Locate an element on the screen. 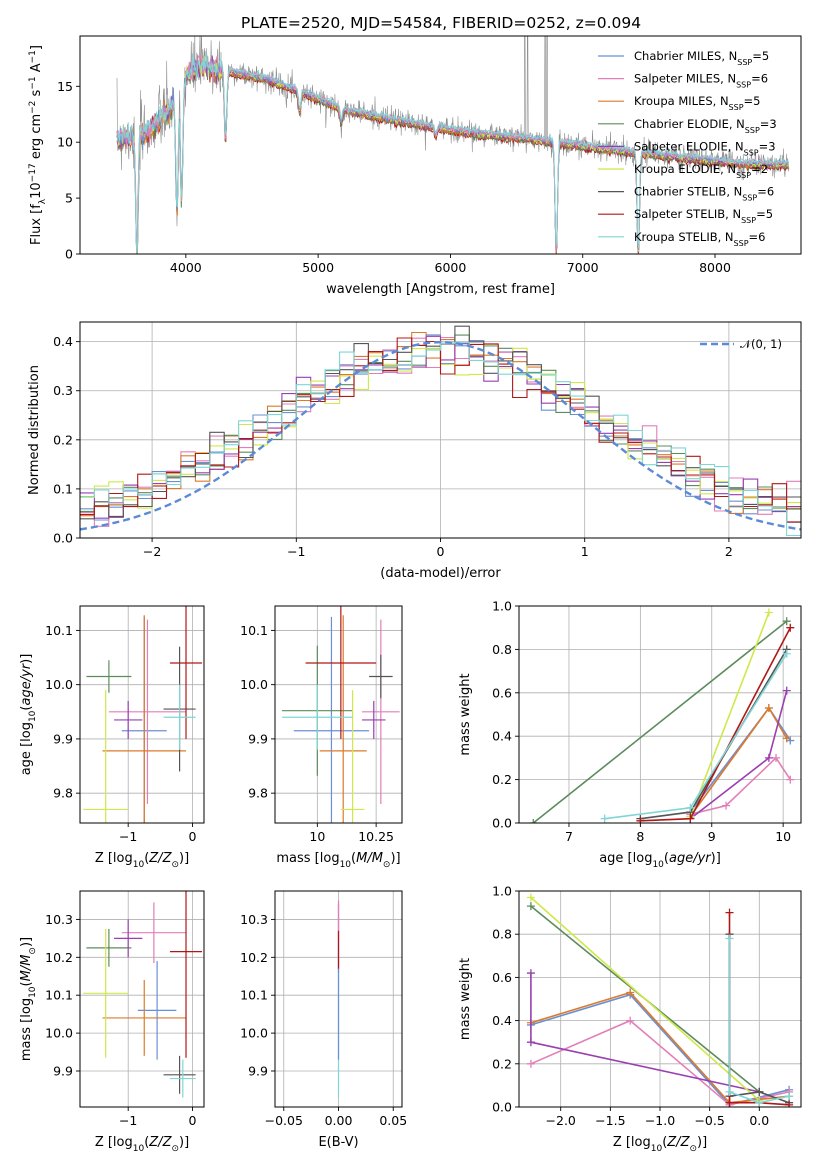 This screenshot has width=819, height=1170. x-tick-label: −0.5 is located at coordinates (709, 1120).